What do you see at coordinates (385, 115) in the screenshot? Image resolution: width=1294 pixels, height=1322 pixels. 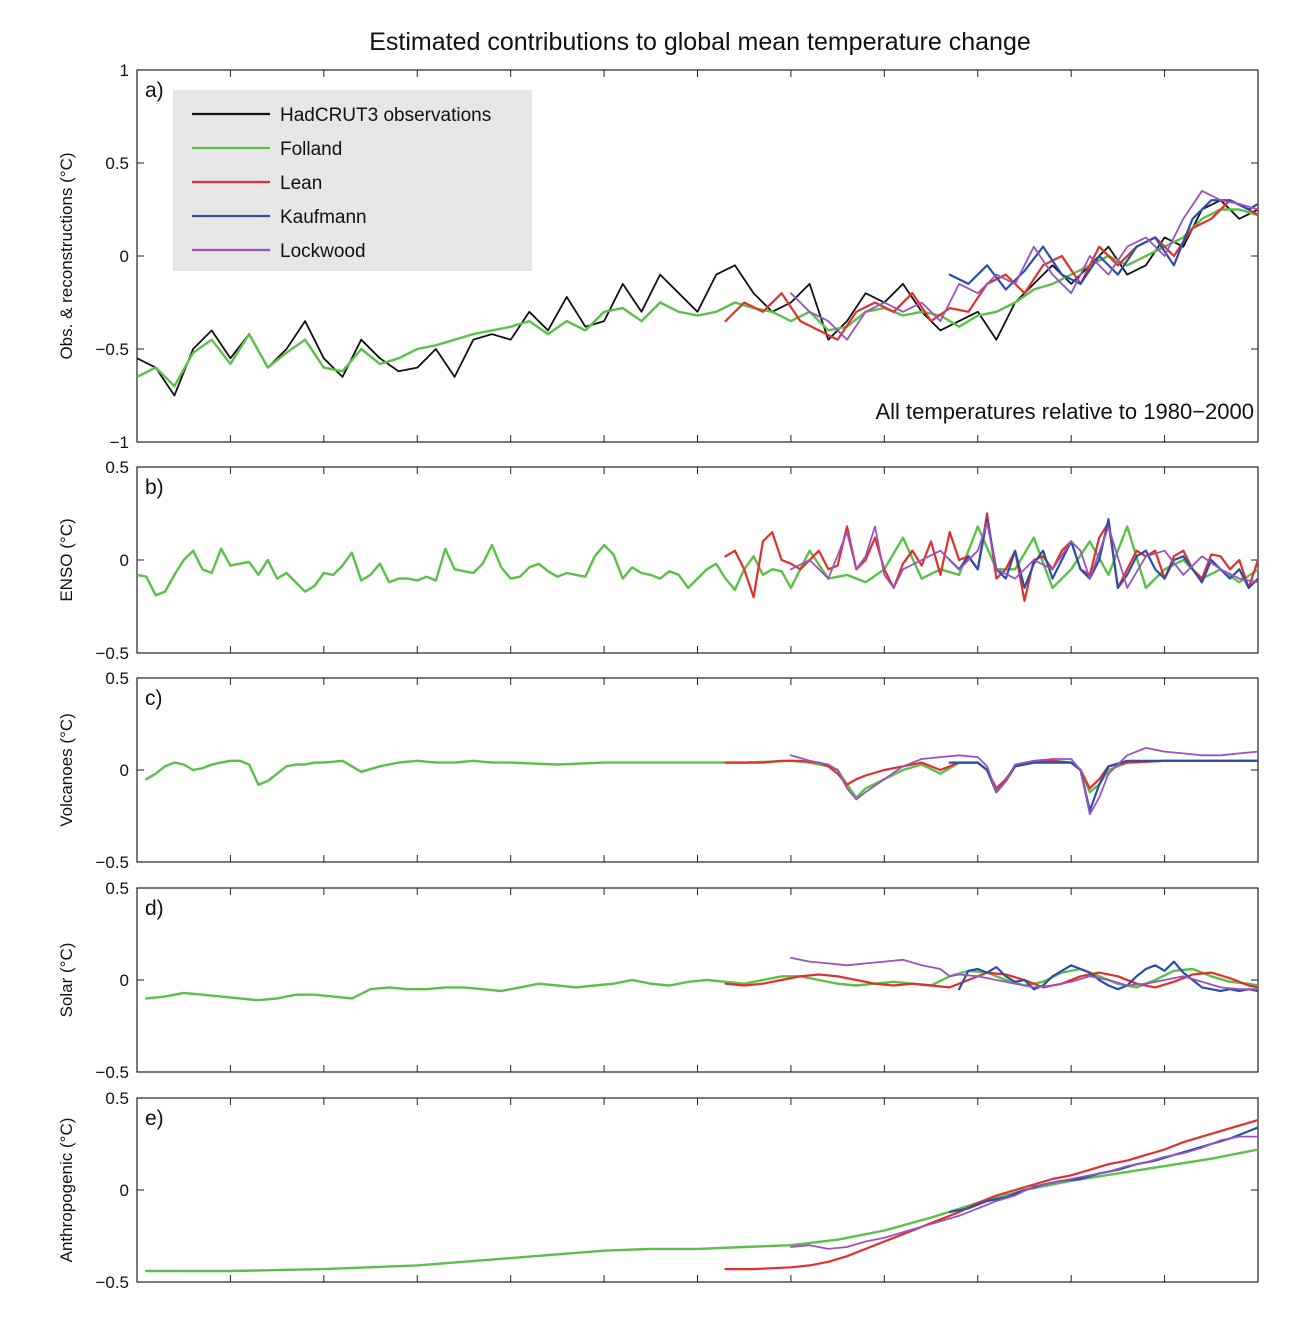 I see `legend-entry: HadCRUT3 observations` at bounding box center [385, 115].